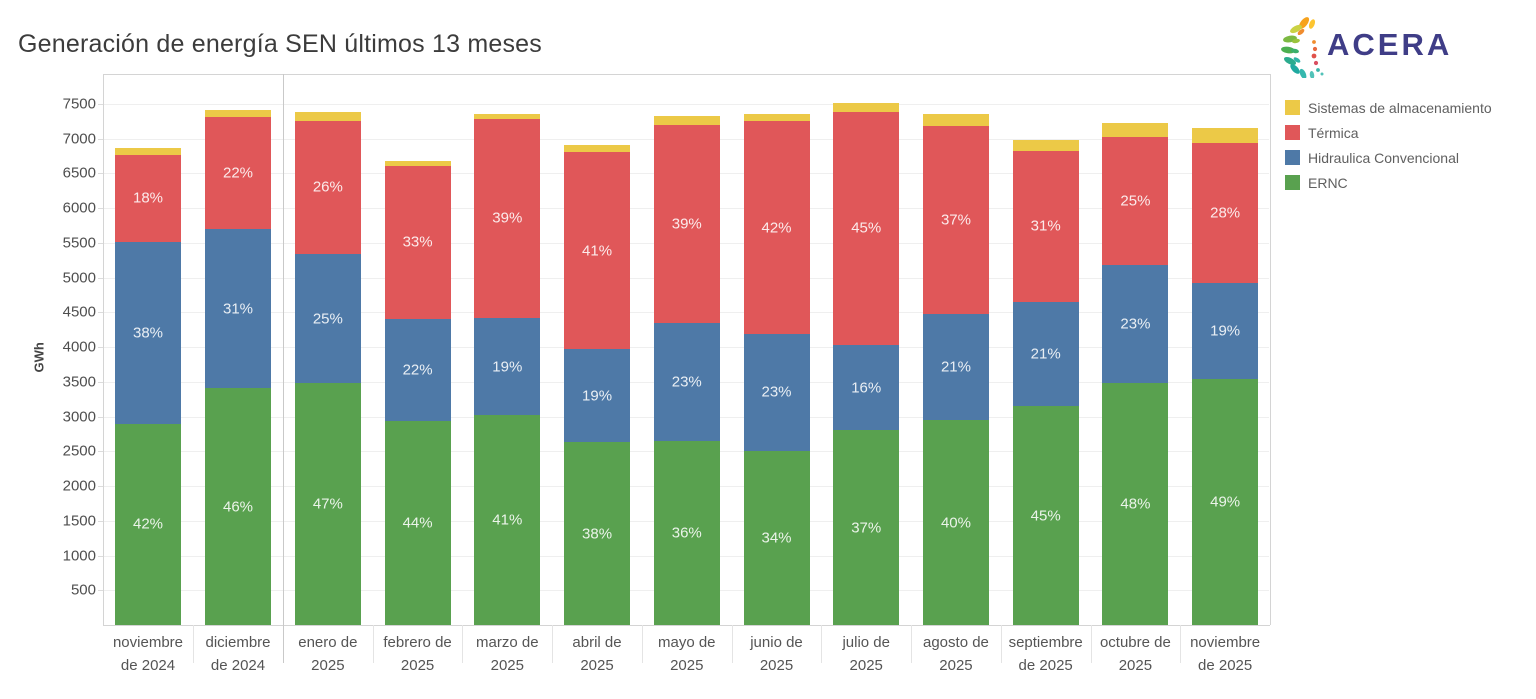  Describe the element at coordinates (776, 117) in the screenshot. I see `bar-segment-junio-de-2025-sistemas-de-almacenamiento` at that location.